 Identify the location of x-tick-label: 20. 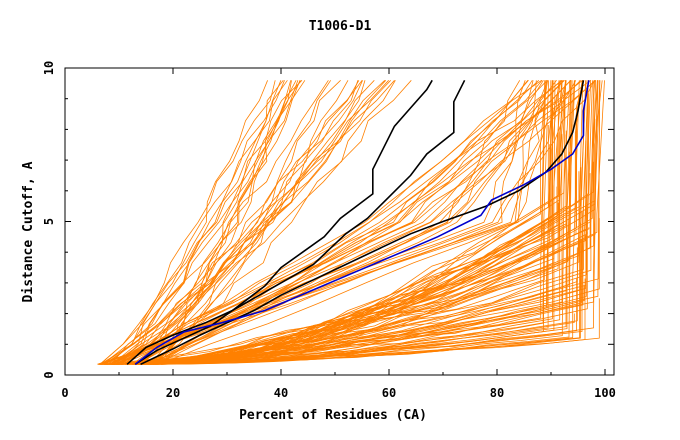
(173, 393).